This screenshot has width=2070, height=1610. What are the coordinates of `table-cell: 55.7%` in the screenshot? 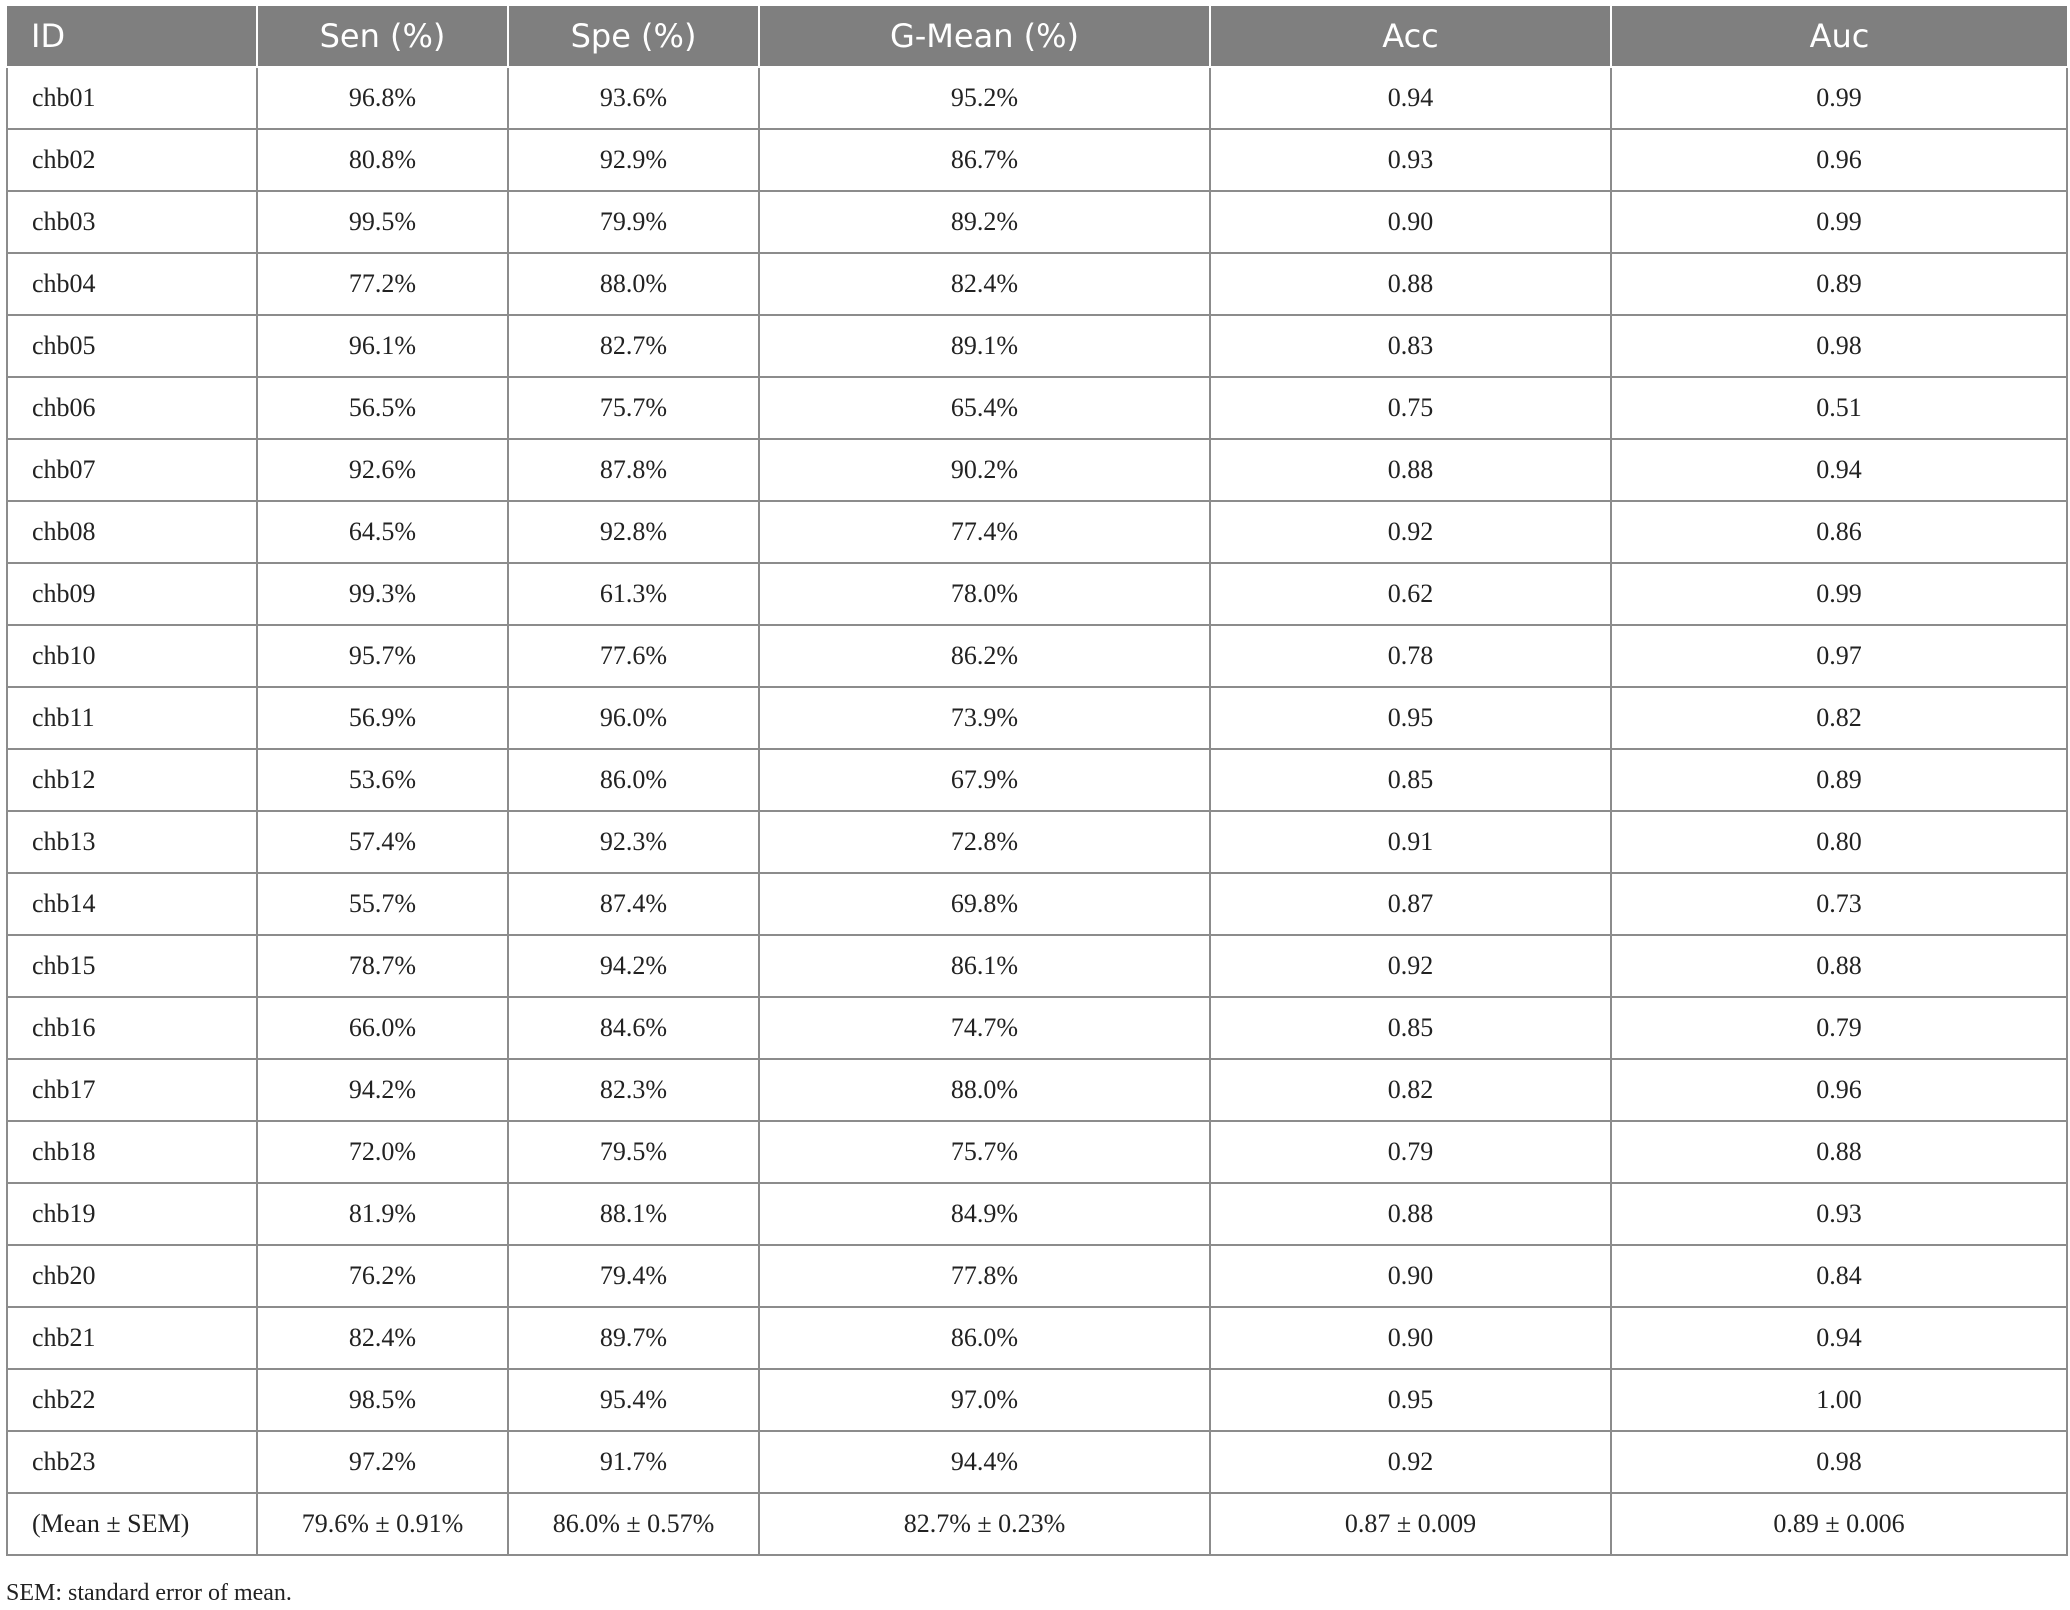 It's located at (382, 904).